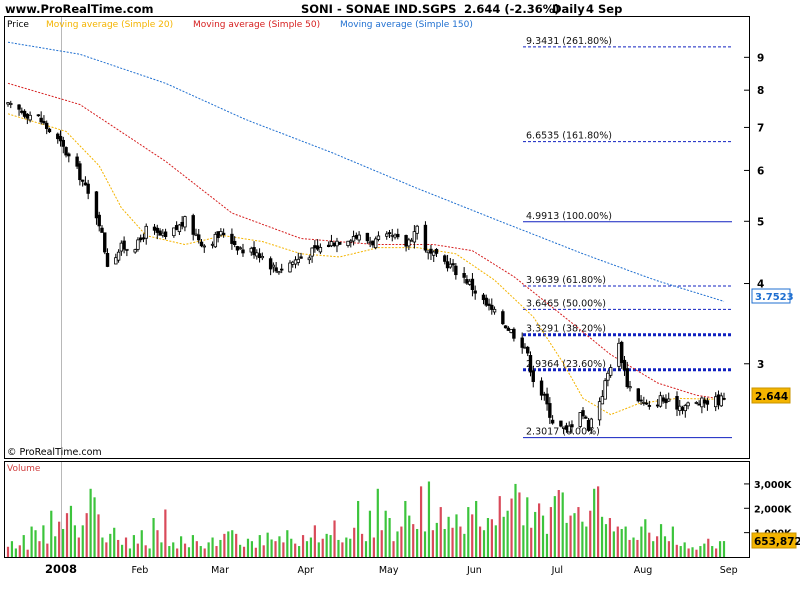 The height and width of the screenshot is (600, 800). I want to click on fib-label-0: 9.3431 (261.80%), so click(569, 41).